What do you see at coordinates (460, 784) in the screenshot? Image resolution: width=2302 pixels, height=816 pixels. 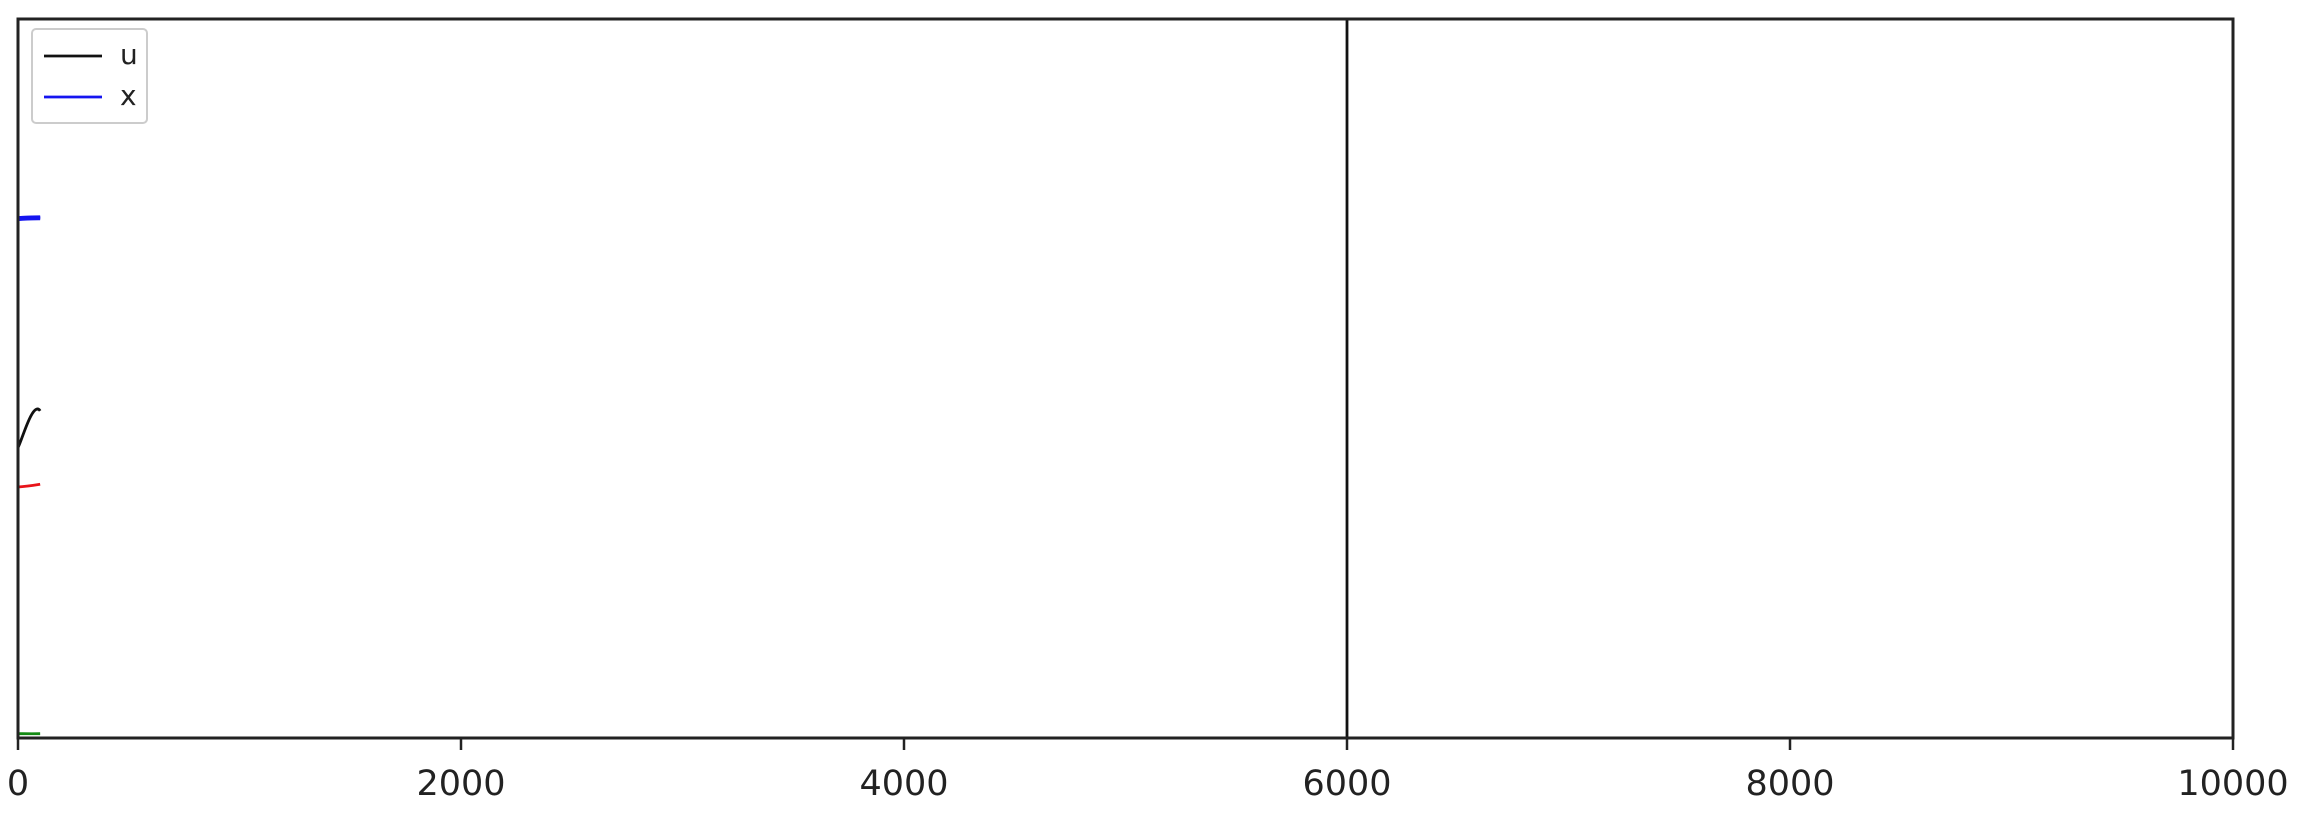 I see `x-tick-label: 2000` at bounding box center [460, 784].